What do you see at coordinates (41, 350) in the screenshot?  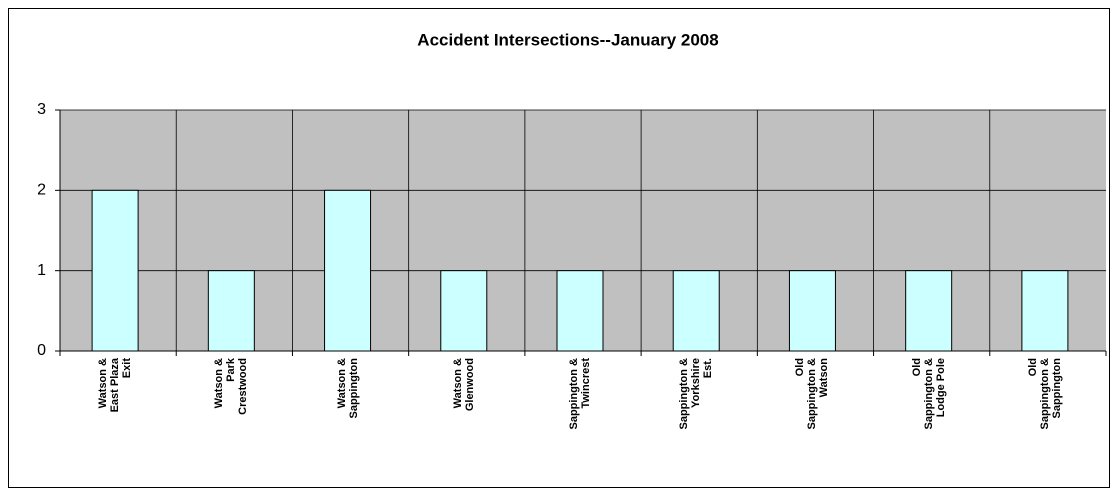 I see `y-tick-label: 0` at bounding box center [41, 350].